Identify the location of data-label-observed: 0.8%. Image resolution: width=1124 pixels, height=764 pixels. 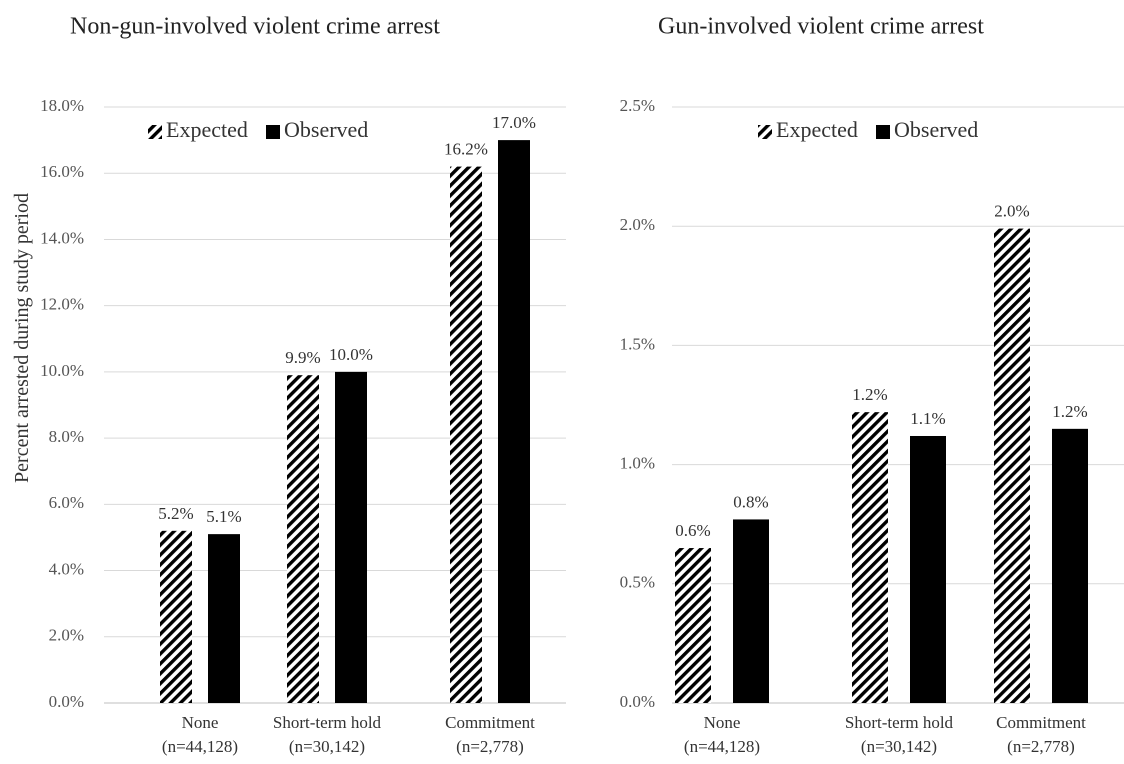
(750, 501).